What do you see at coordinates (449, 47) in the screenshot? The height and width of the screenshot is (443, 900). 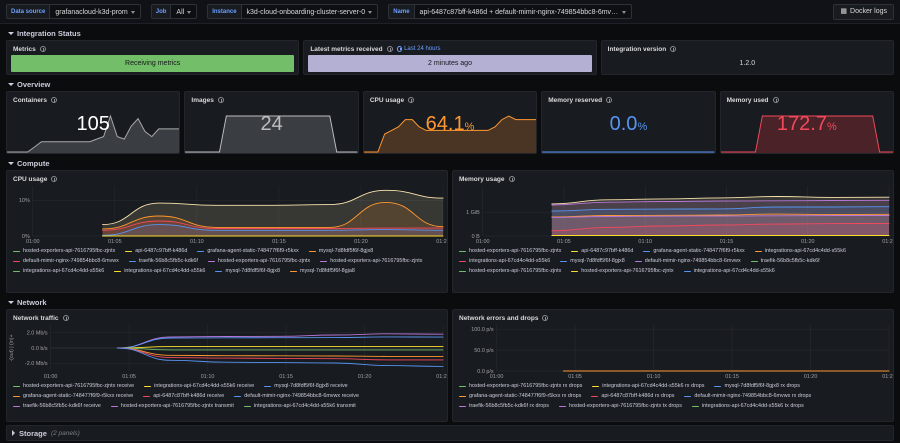 I see `panel-title-latest-metrics: Latest metrics received Last 24 hours` at bounding box center [449, 47].